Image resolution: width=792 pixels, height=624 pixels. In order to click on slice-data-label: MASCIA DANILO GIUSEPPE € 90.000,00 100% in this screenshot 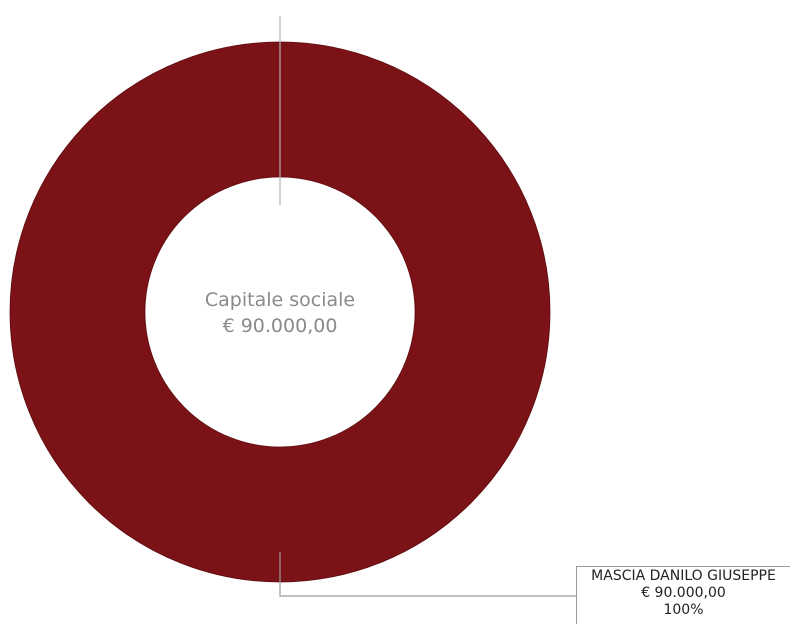, I will do `click(683, 595)`.